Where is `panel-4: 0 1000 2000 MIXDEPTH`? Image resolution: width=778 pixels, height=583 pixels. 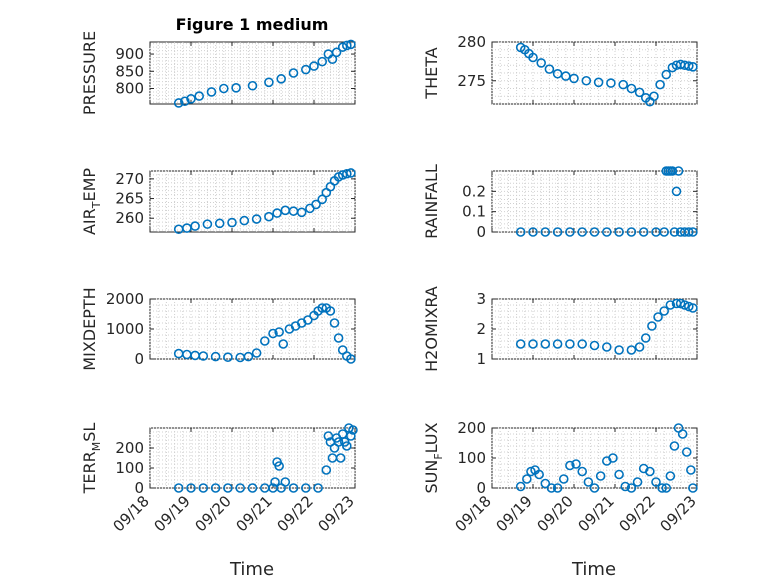 panel-4: 0 1000 2000 MIXDEPTH is located at coordinates (218, 329).